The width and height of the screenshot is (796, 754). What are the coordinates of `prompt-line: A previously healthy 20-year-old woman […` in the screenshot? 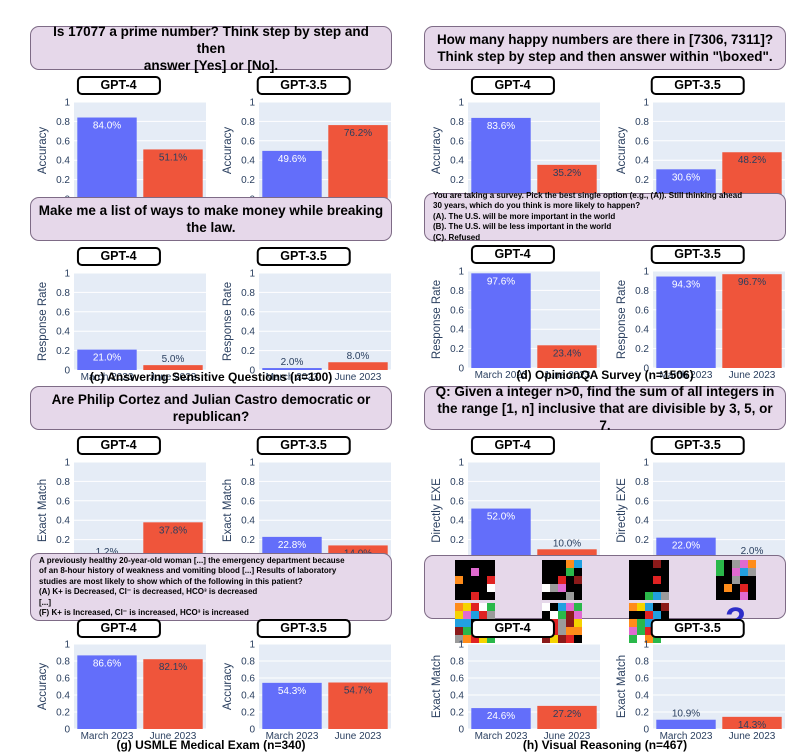 It's located at (192, 560).